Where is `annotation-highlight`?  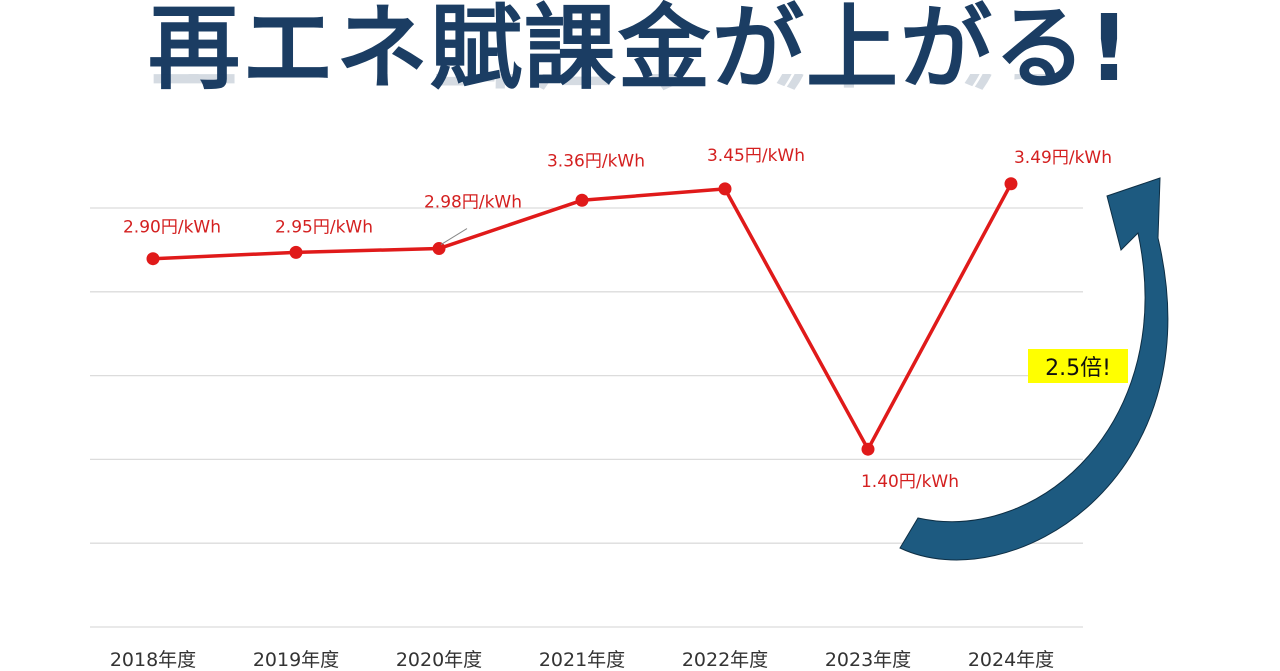 annotation-highlight is located at coordinates (1078, 366).